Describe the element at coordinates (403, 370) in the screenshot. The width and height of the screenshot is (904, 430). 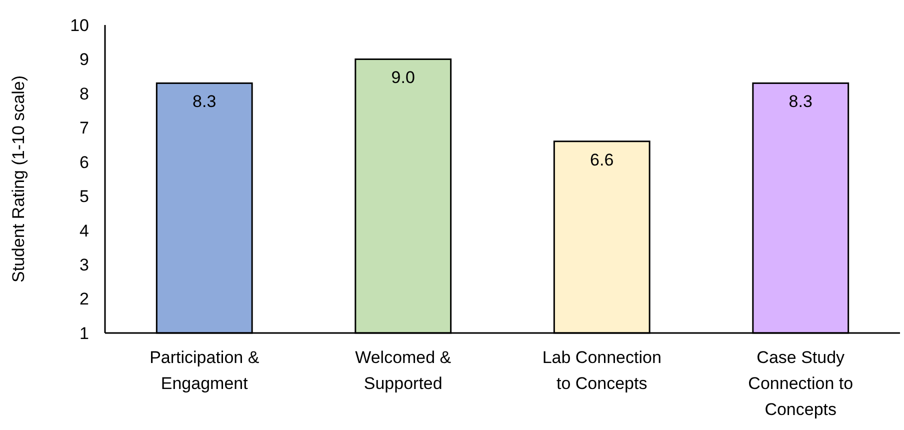
I see `x-tick-label: Welcomed & Supported` at that location.